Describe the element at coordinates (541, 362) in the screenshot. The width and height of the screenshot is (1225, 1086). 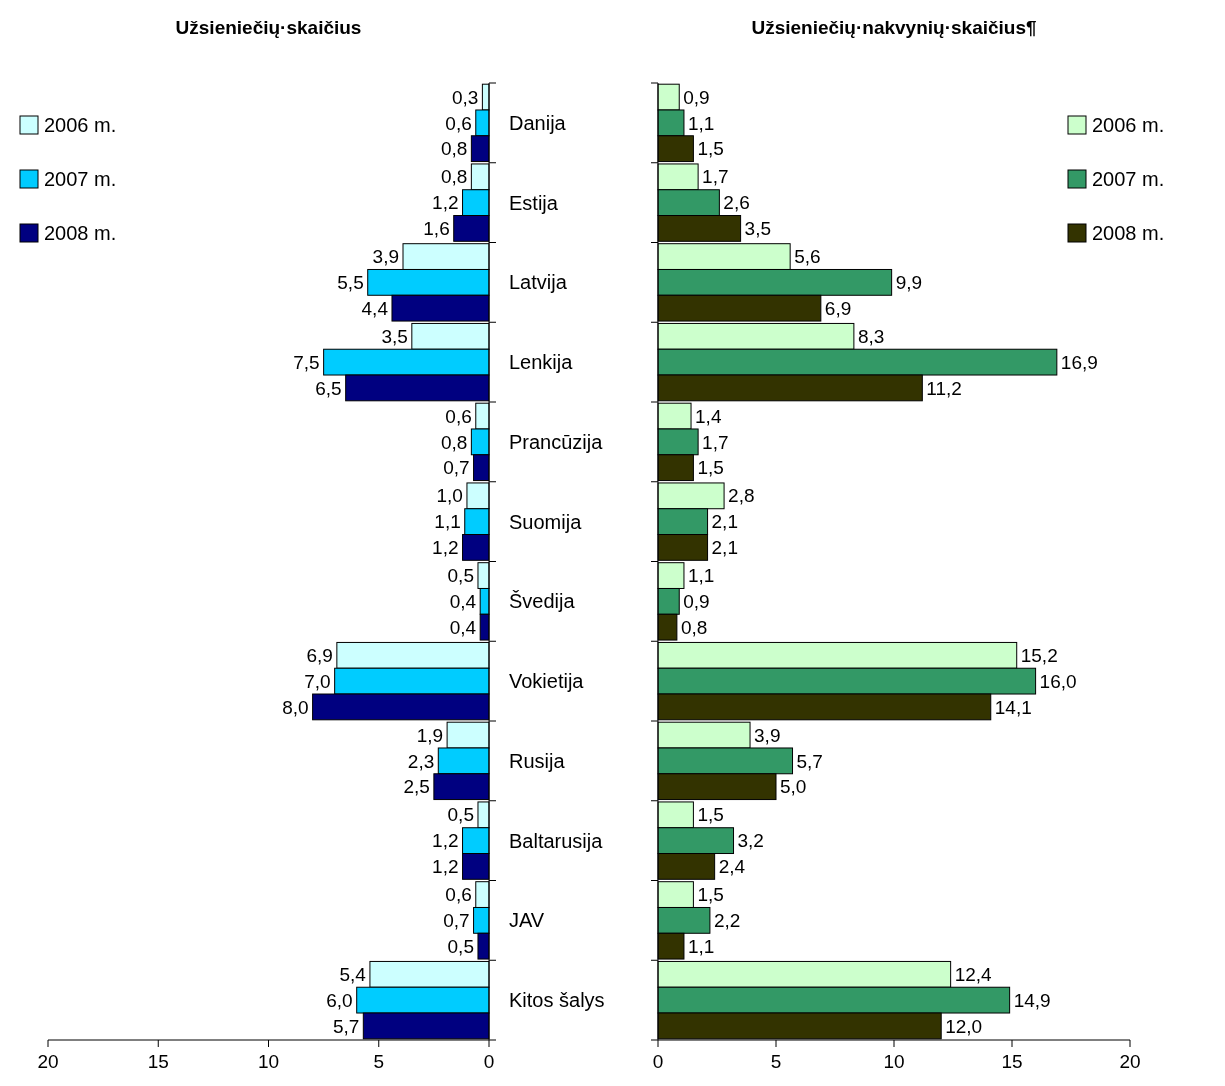
I see `y-tick-label: Lenkija` at that location.